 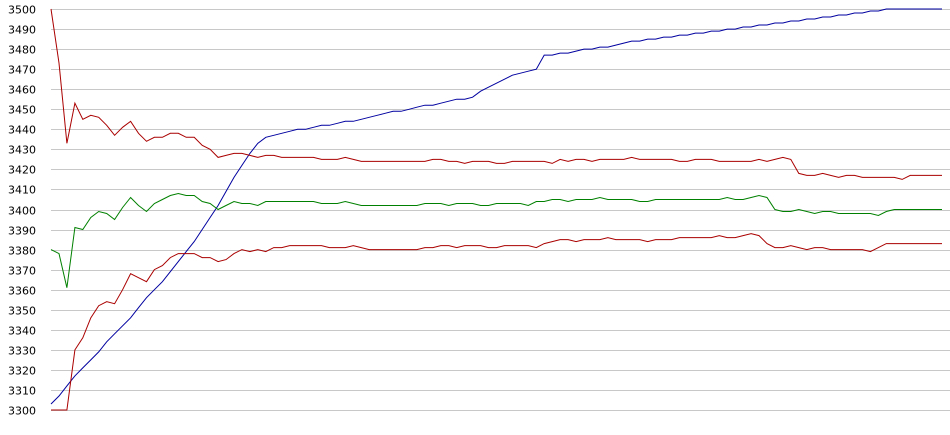 I want to click on y-tick-label: 3430, so click(x=22, y=150).